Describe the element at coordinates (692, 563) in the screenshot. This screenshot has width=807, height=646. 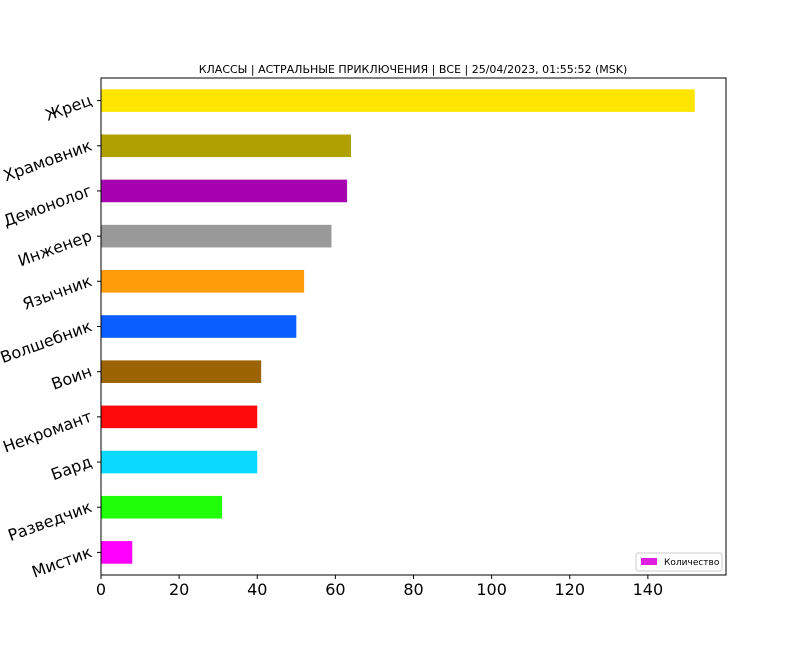
I see `legend-label: Количество` at that location.